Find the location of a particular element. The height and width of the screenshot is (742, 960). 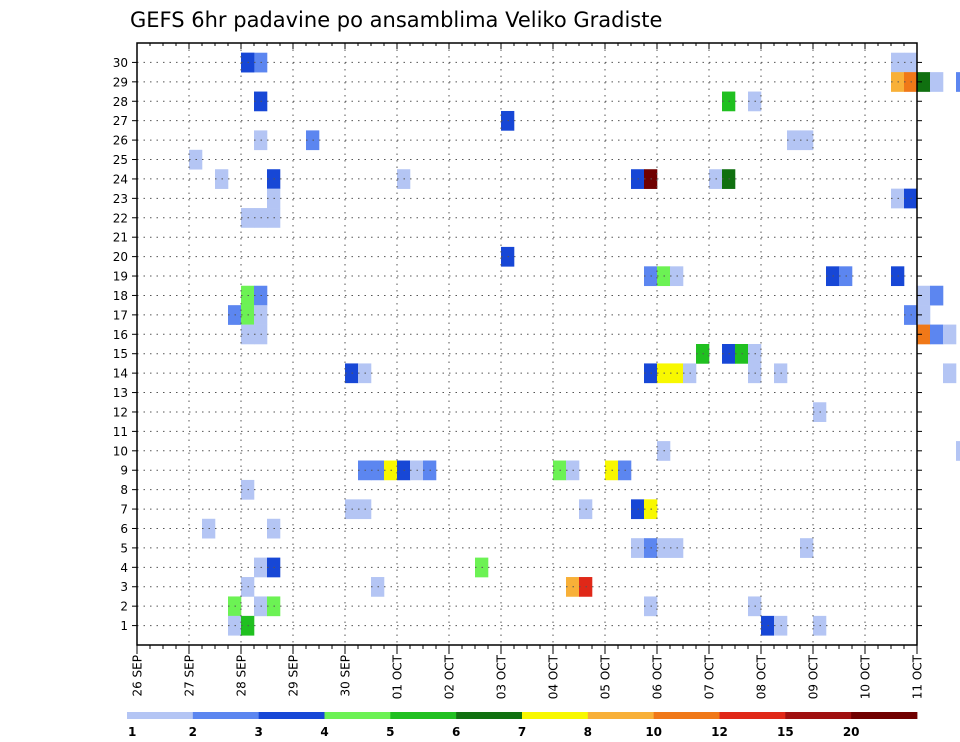

x-tick-label: 10 OCT is located at coordinates (866, 676).